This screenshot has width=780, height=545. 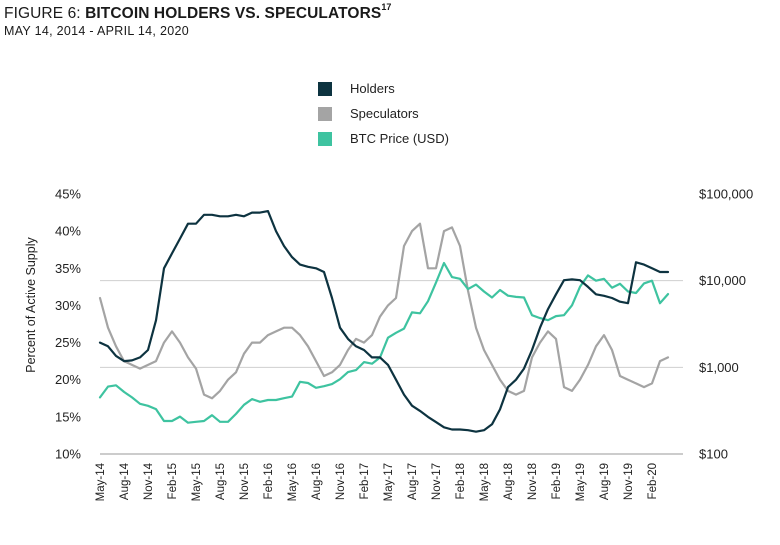 What do you see at coordinates (45, 13) in the screenshot?
I see `figure-prefix: FIGURE 6:` at bounding box center [45, 13].